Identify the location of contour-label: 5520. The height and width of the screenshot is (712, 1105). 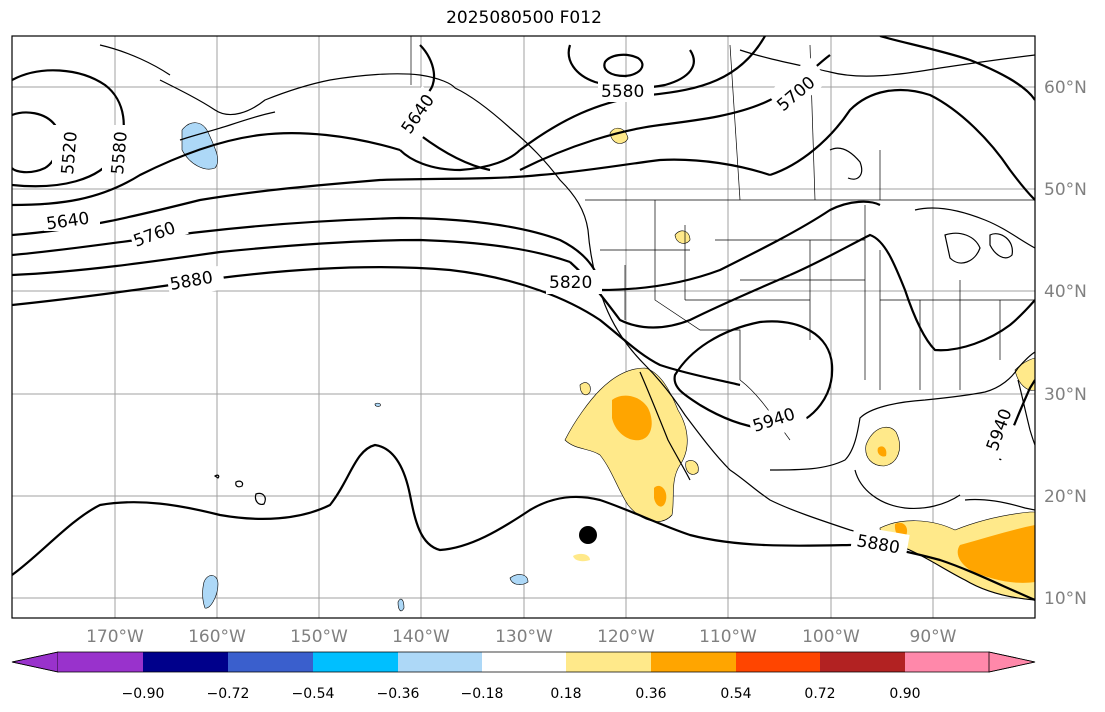
(70, 153).